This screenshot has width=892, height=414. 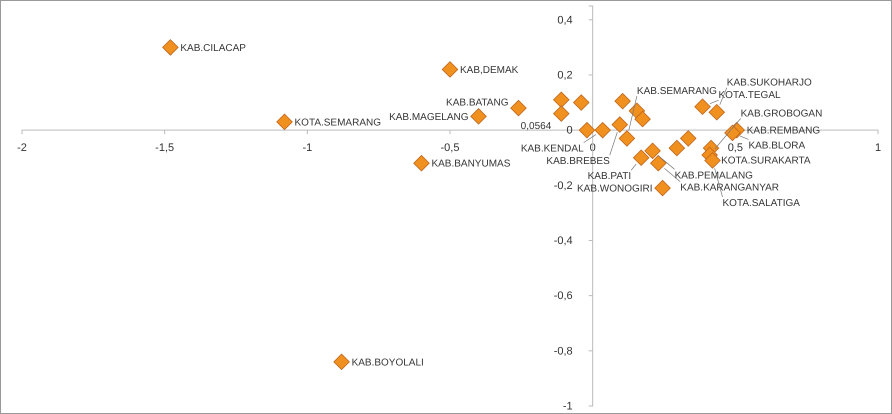 What do you see at coordinates (429, 117) in the screenshot?
I see `annotation: KAB.MAGELANG` at bounding box center [429, 117].